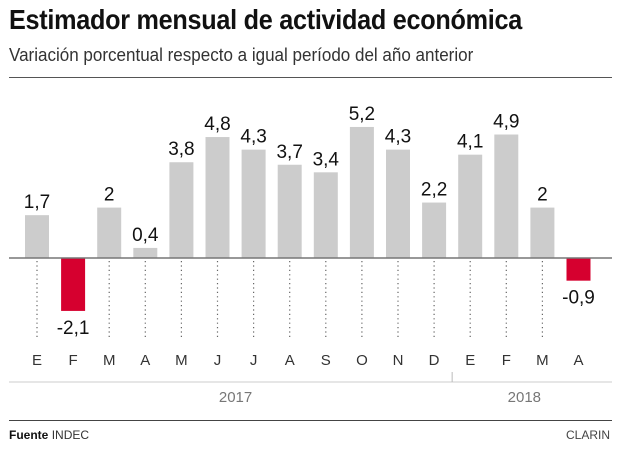 This screenshot has height=451, width=617. I want to click on month-label-2: M, so click(109, 360).